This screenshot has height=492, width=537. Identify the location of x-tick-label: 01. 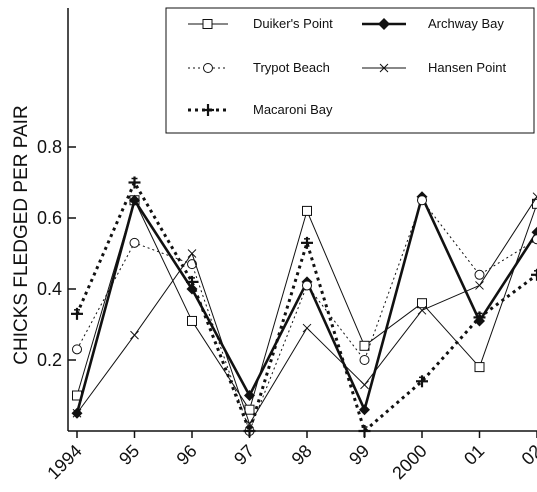
(474, 455).